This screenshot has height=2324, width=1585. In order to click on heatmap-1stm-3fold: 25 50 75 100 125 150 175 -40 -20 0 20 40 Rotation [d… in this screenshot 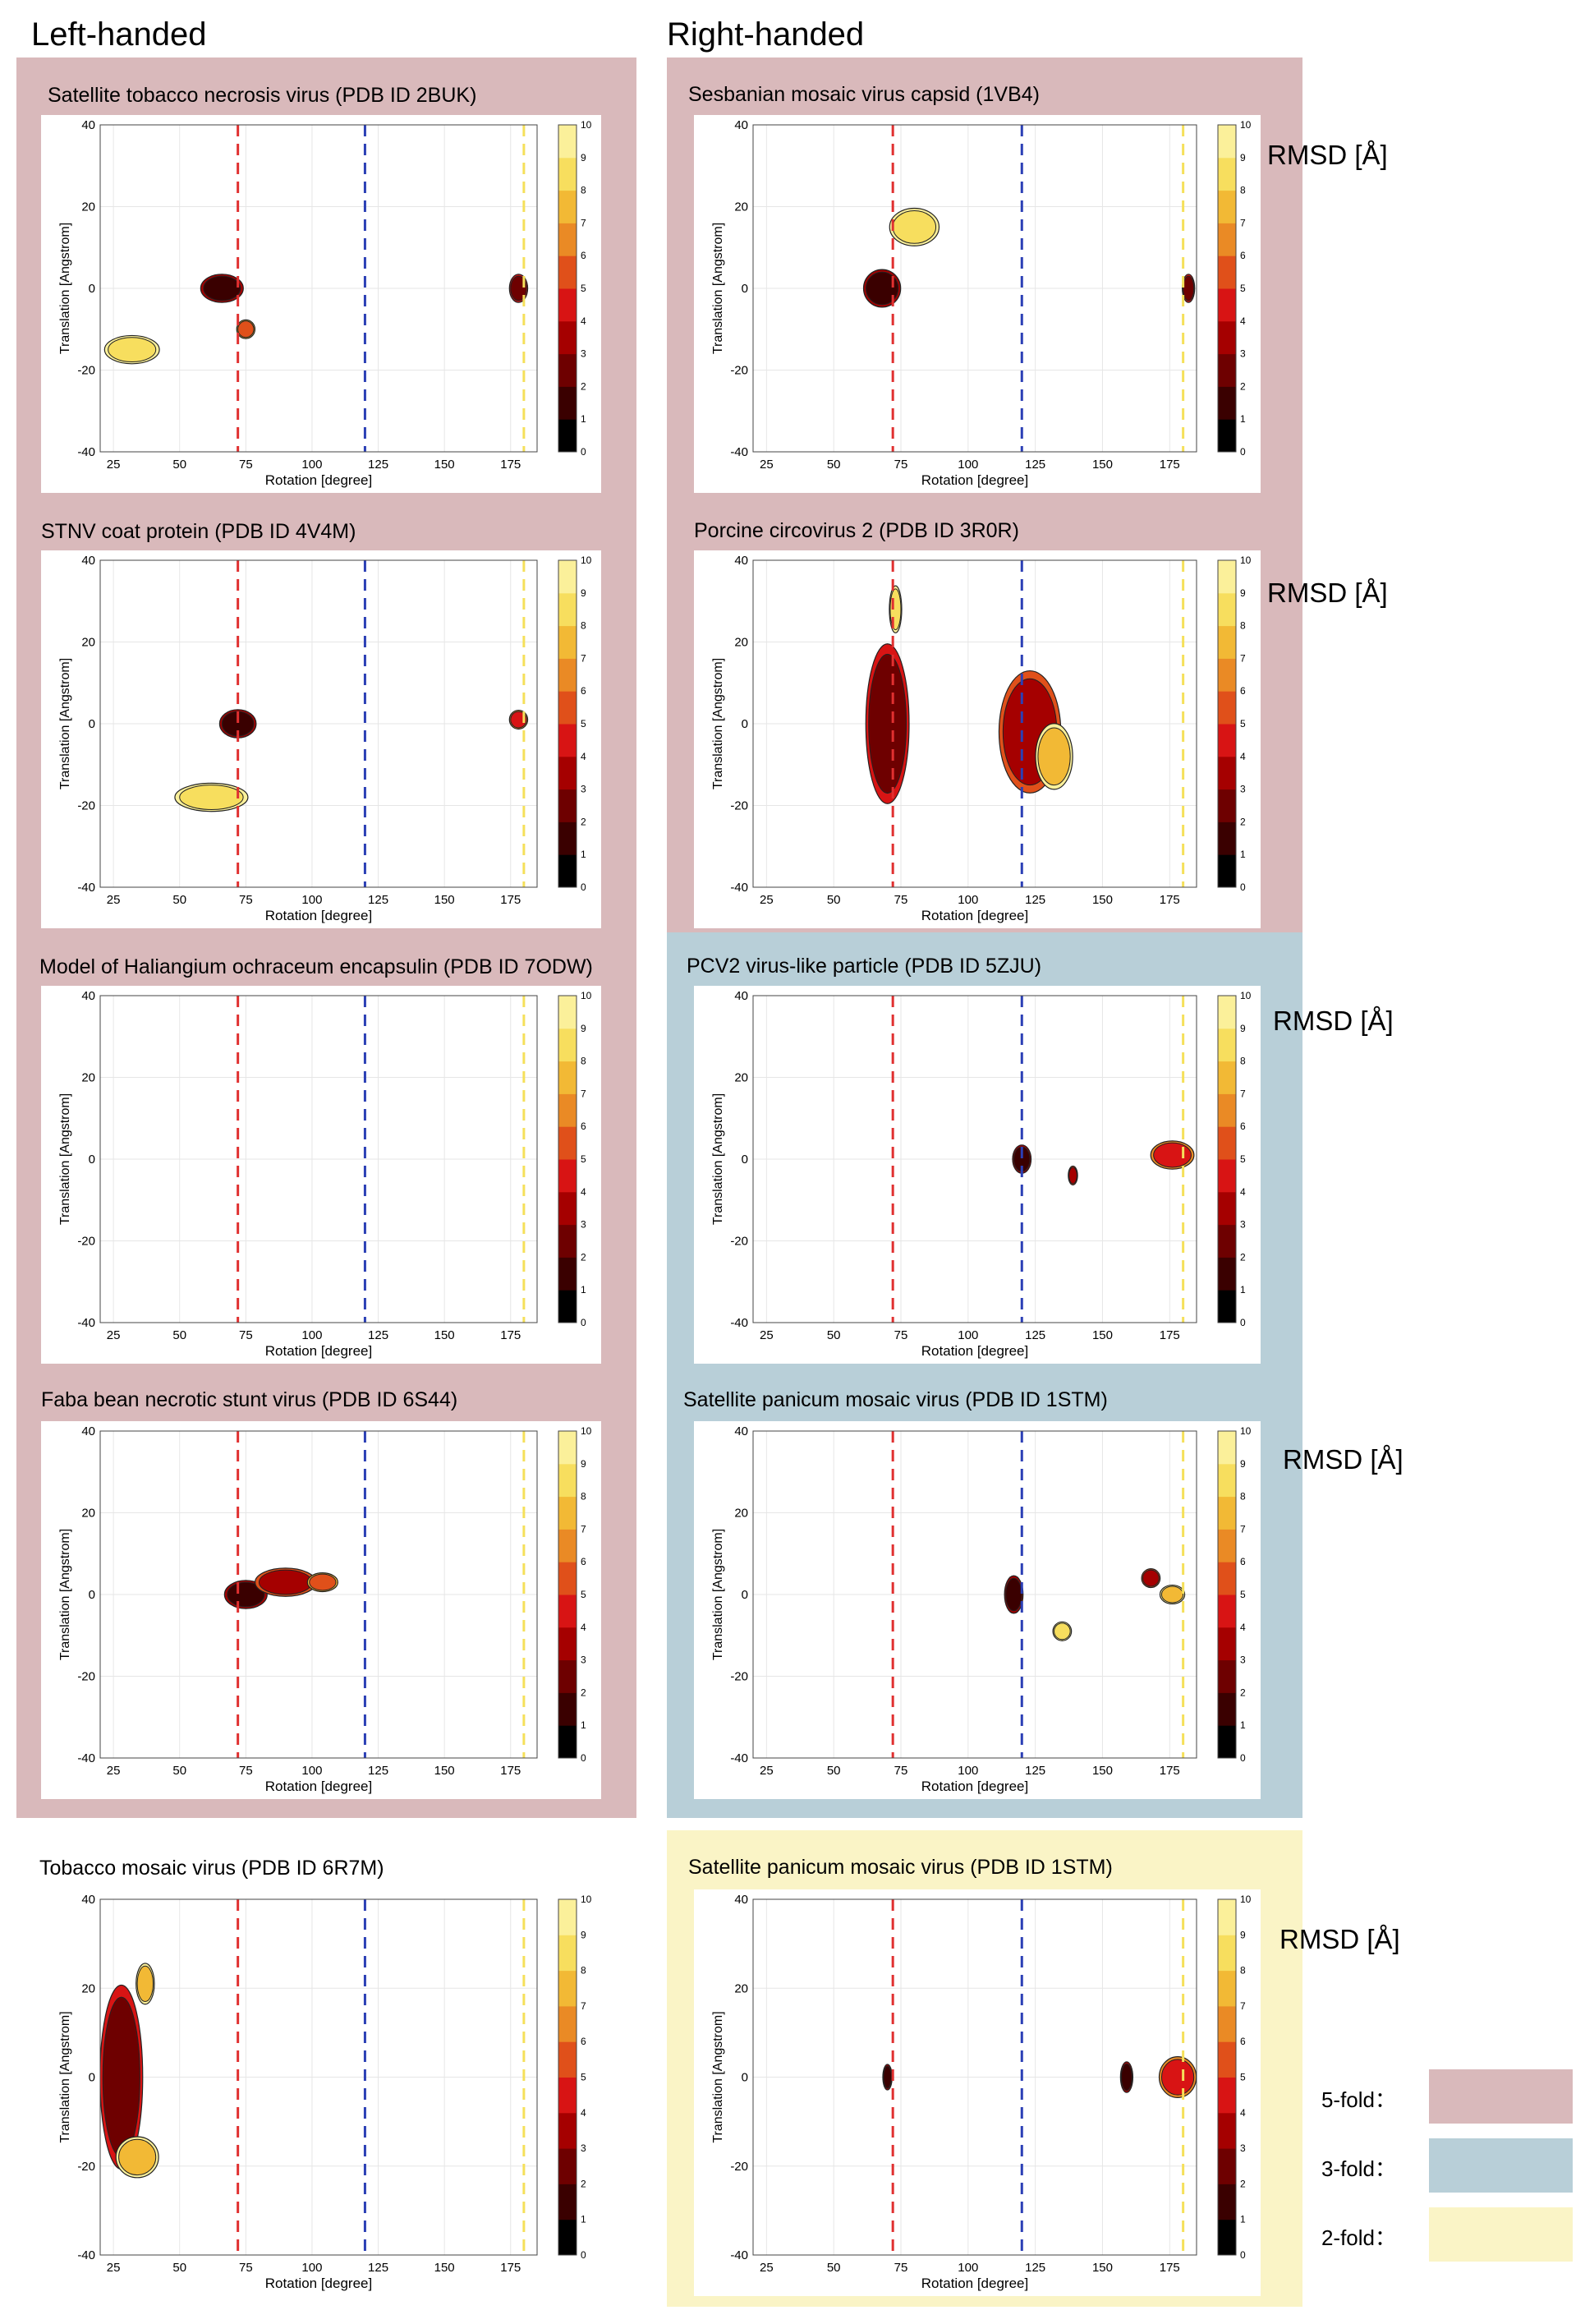, I will do `click(977, 1610)`.